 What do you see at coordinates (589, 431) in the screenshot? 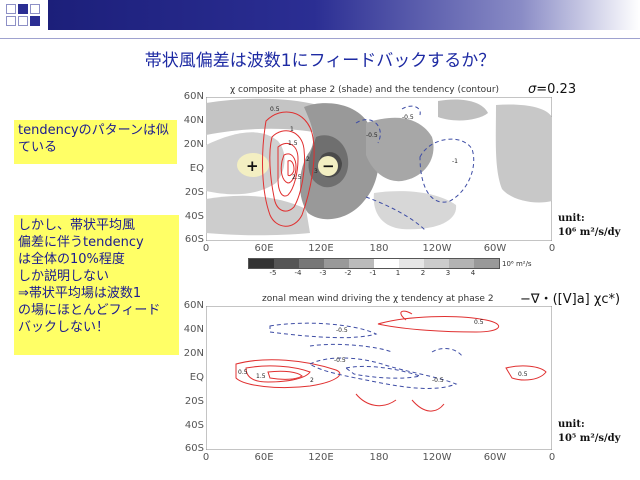
I see `plot2-unit: unit: 10⁵ m²/s/dy` at bounding box center [589, 431].